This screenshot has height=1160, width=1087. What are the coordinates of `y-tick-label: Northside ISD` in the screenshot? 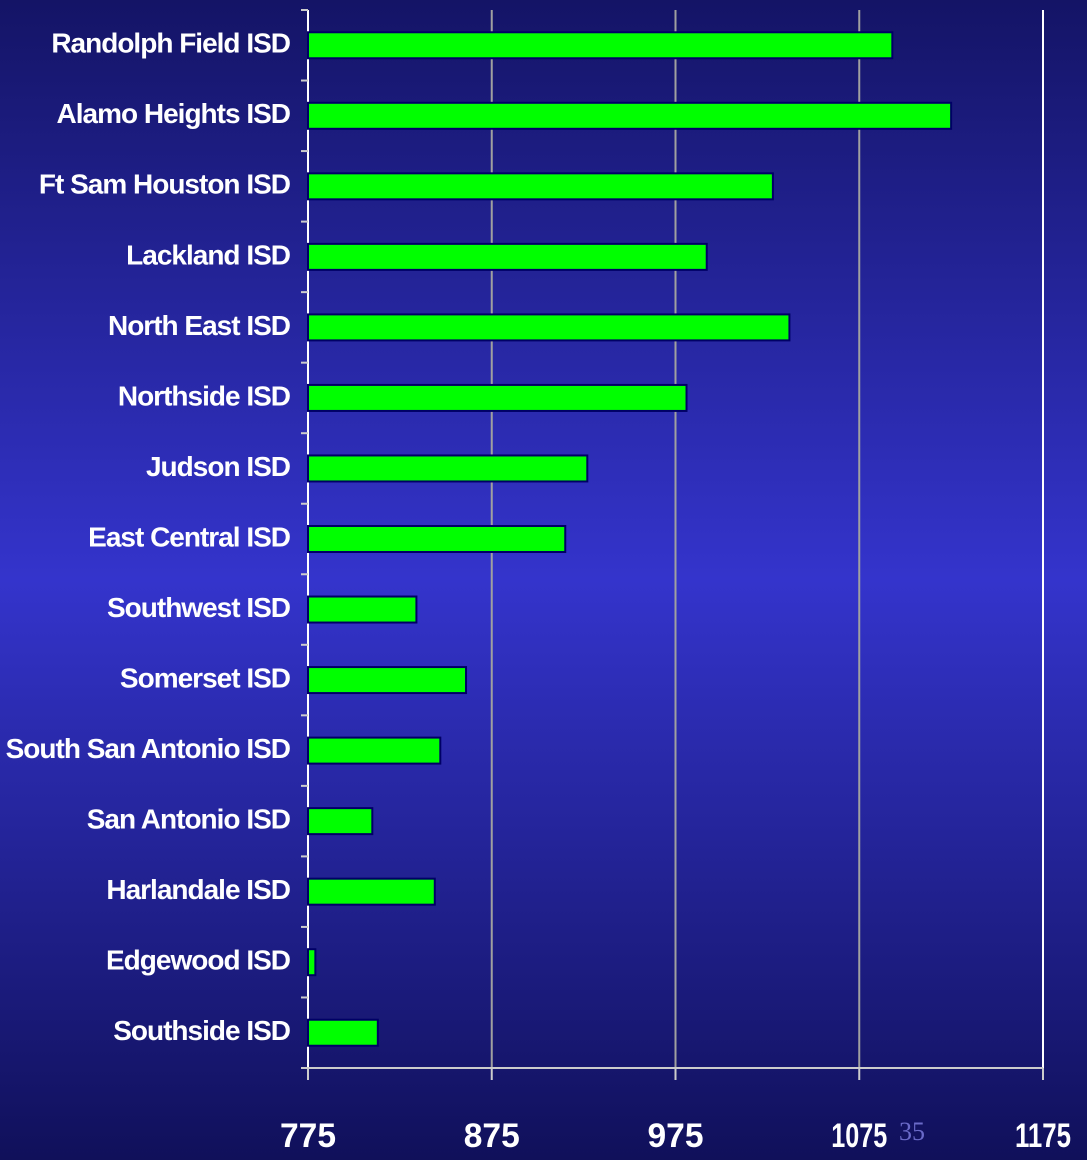 It's located at (204, 395).